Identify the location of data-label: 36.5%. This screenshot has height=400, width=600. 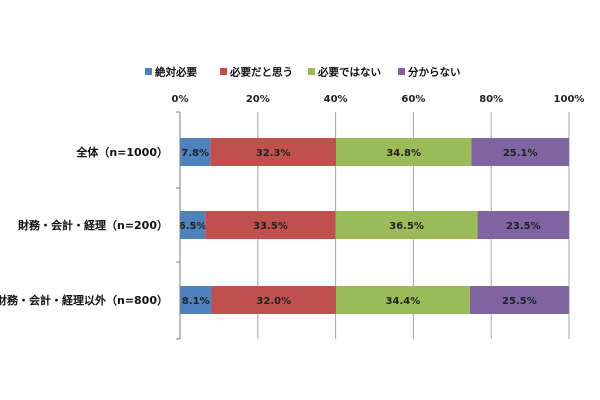
(406, 226).